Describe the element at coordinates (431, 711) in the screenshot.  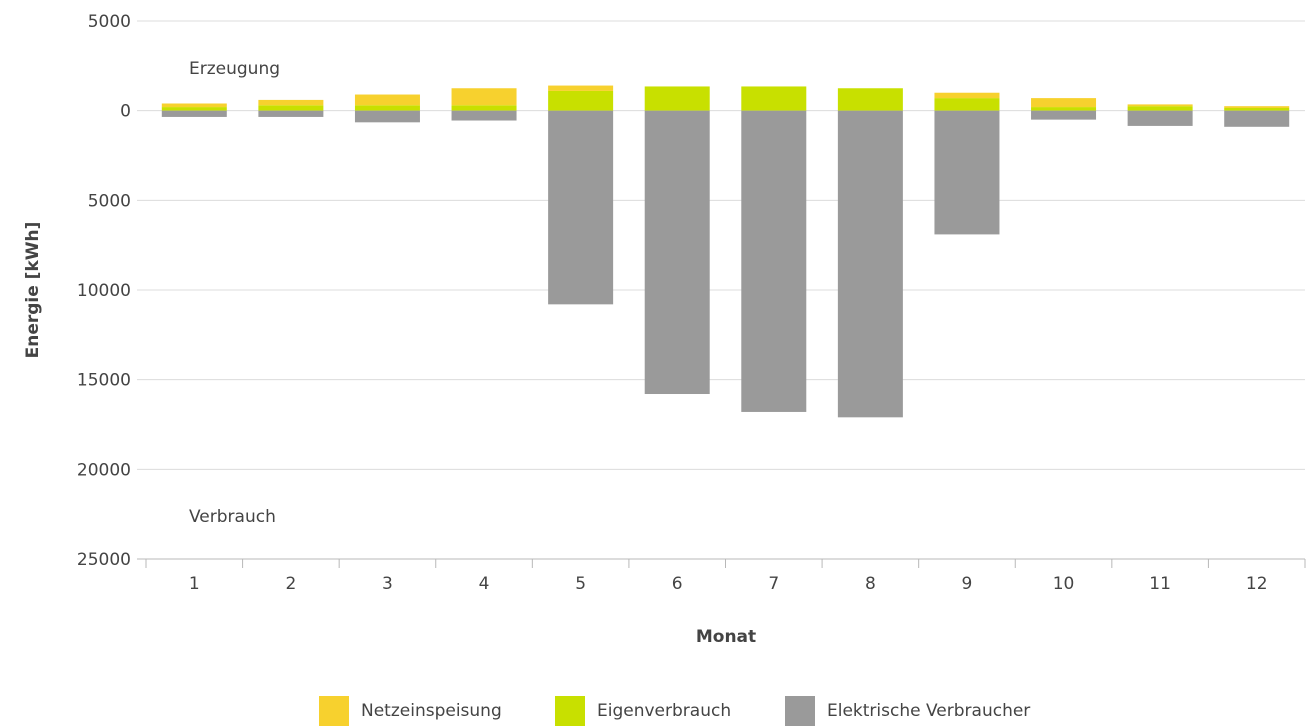
I see `legend-label-netzeinspeisung: Netzeinspeisung` at that location.